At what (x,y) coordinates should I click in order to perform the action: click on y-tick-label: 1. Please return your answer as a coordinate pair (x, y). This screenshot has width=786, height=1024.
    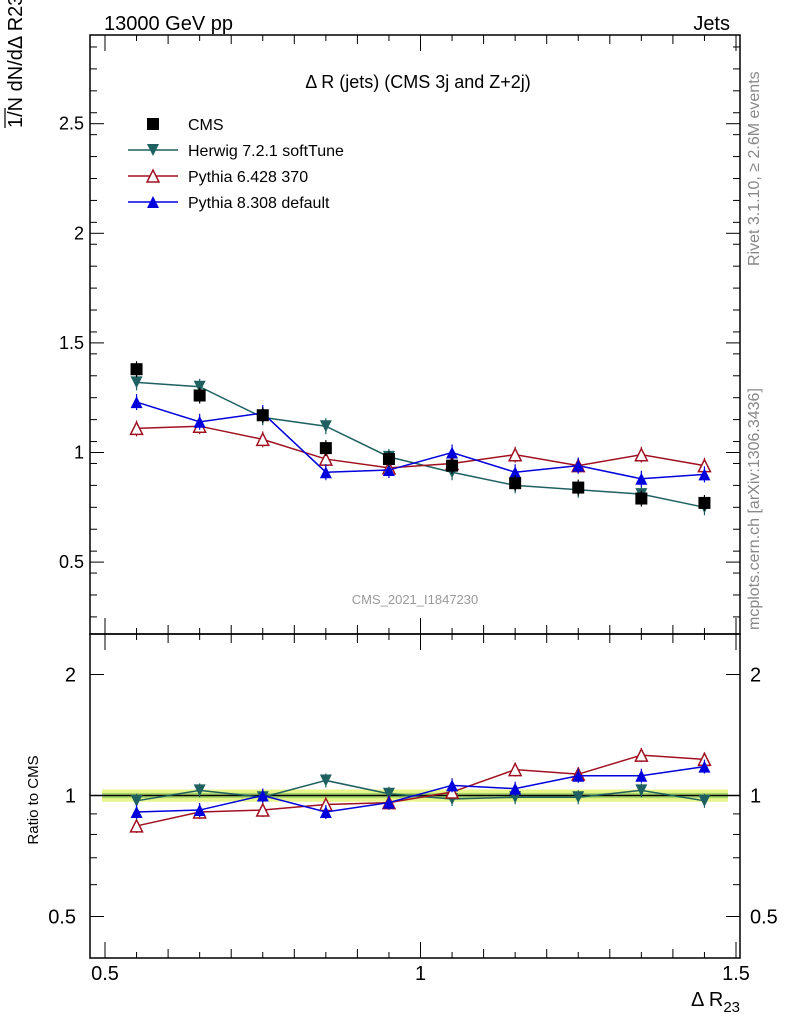
    Looking at the image, I should click on (79, 453).